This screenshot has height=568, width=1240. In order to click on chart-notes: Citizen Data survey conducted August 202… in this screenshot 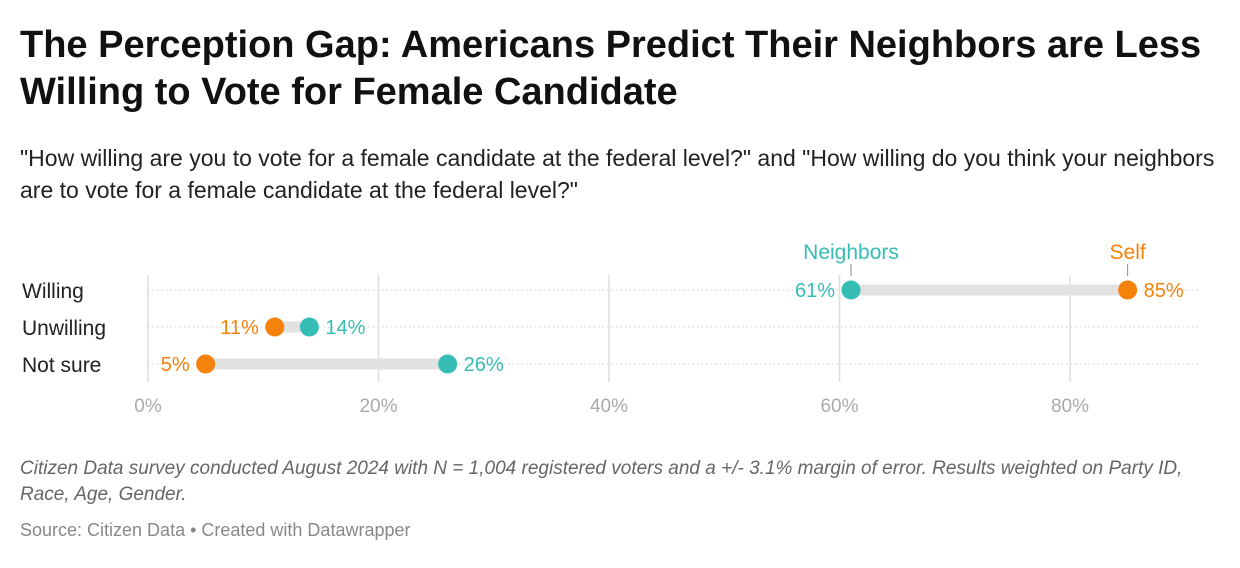, I will do `click(601, 481)`.